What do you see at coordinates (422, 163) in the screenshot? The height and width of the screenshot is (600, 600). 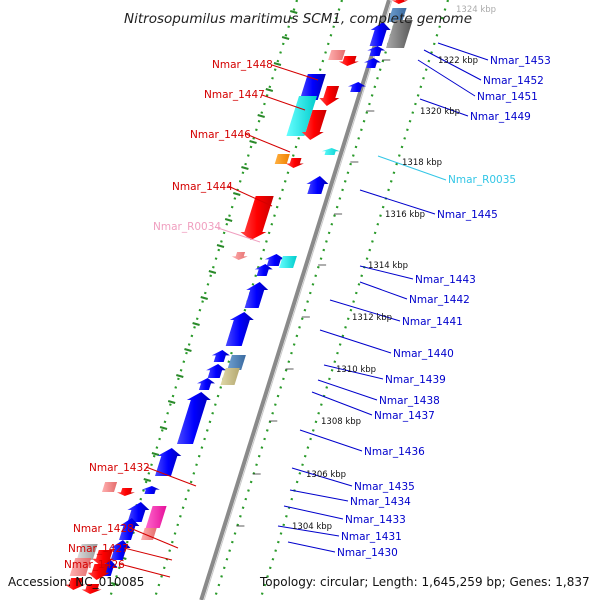 I see `tick-label: 1318 kbp` at bounding box center [422, 163].